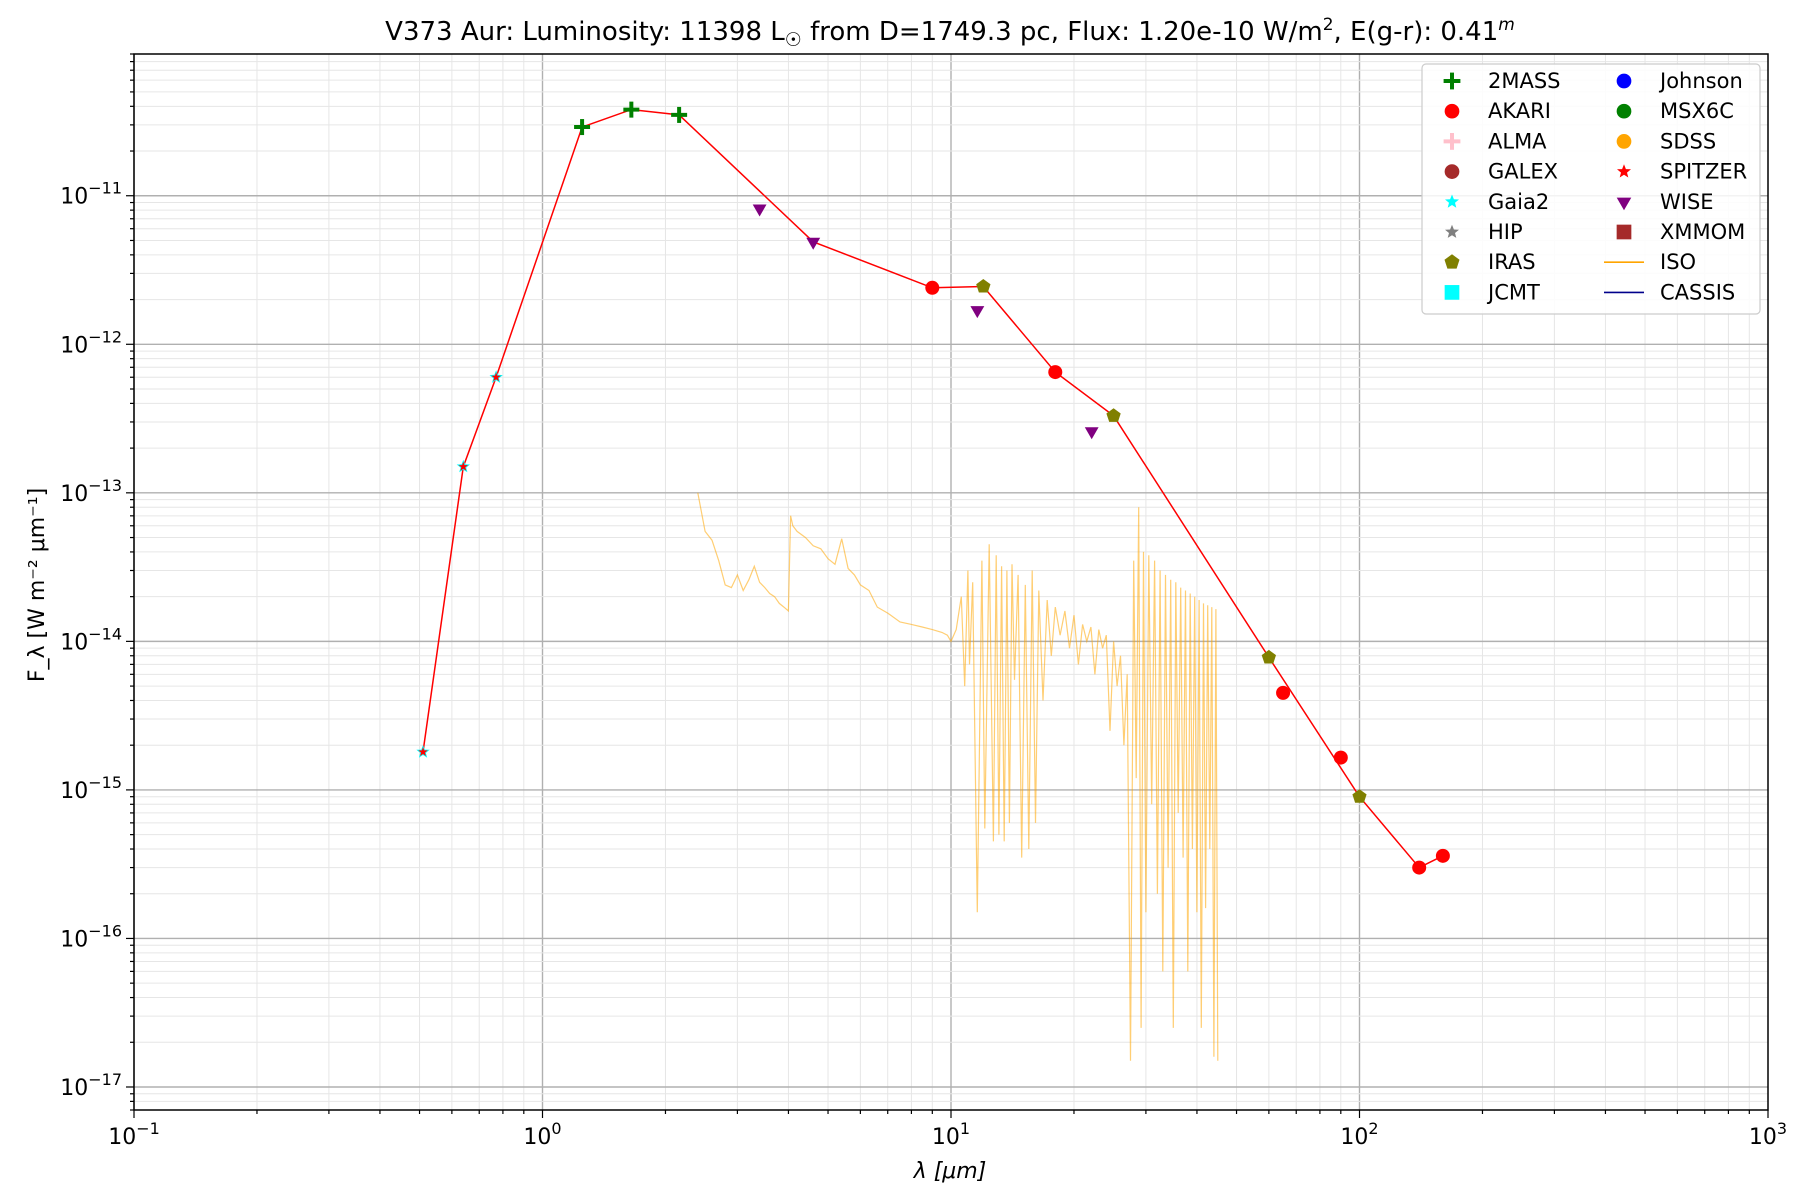  Describe the element at coordinates (1519, 111) in the screenshot. I see `legend-label-akari: AKARI` at that location.